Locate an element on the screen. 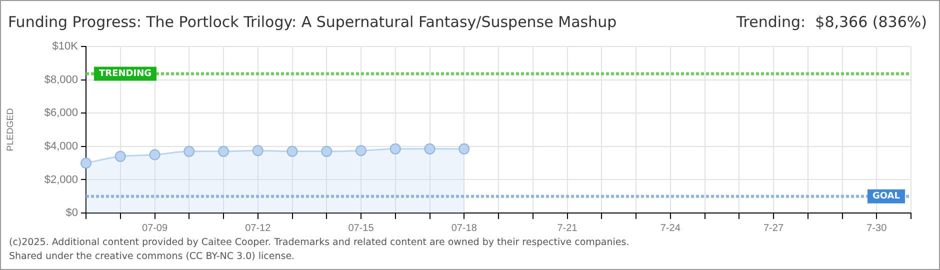  ref-line-label: TRENDING is located at coordinates (125, 74).